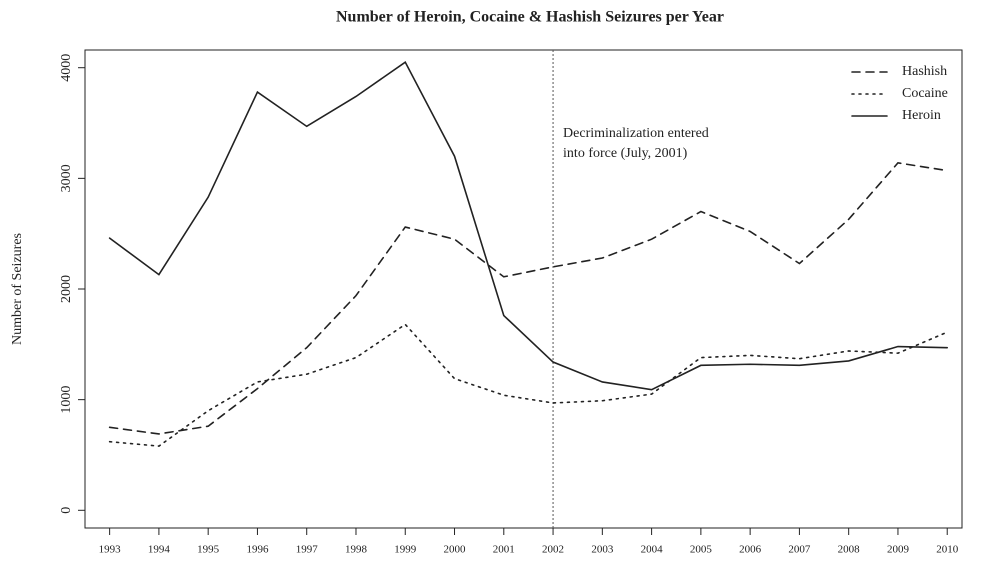 This screenshot has width=983, height=562. What do you see at coordinates (602, 550) in the screenshot?
I see `x-tick-label: 2003` at bounding box center [602, 550].